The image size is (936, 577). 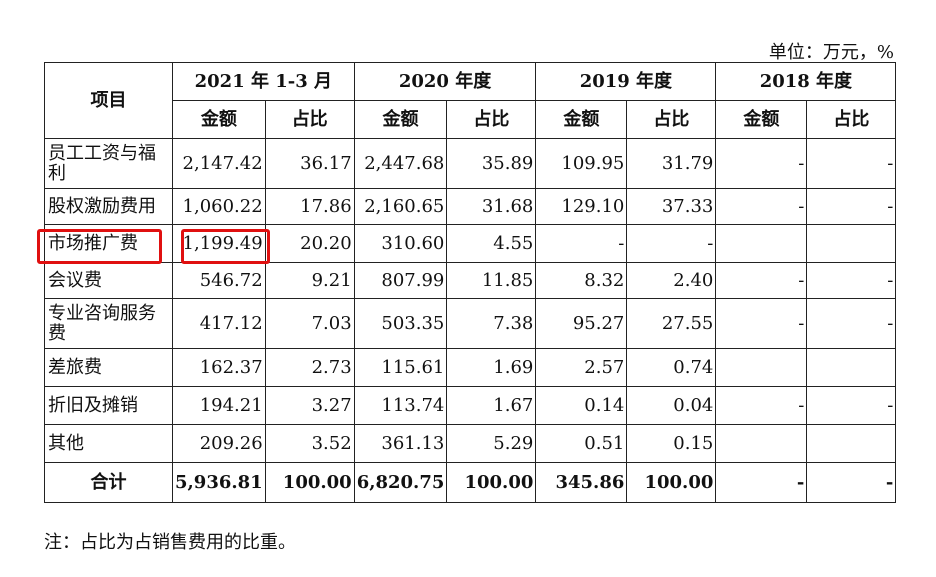 What do you see at coordinates (581, 443) in the screenshot?
I see `cell-value: 0.51` at bounding box center [581, 443].